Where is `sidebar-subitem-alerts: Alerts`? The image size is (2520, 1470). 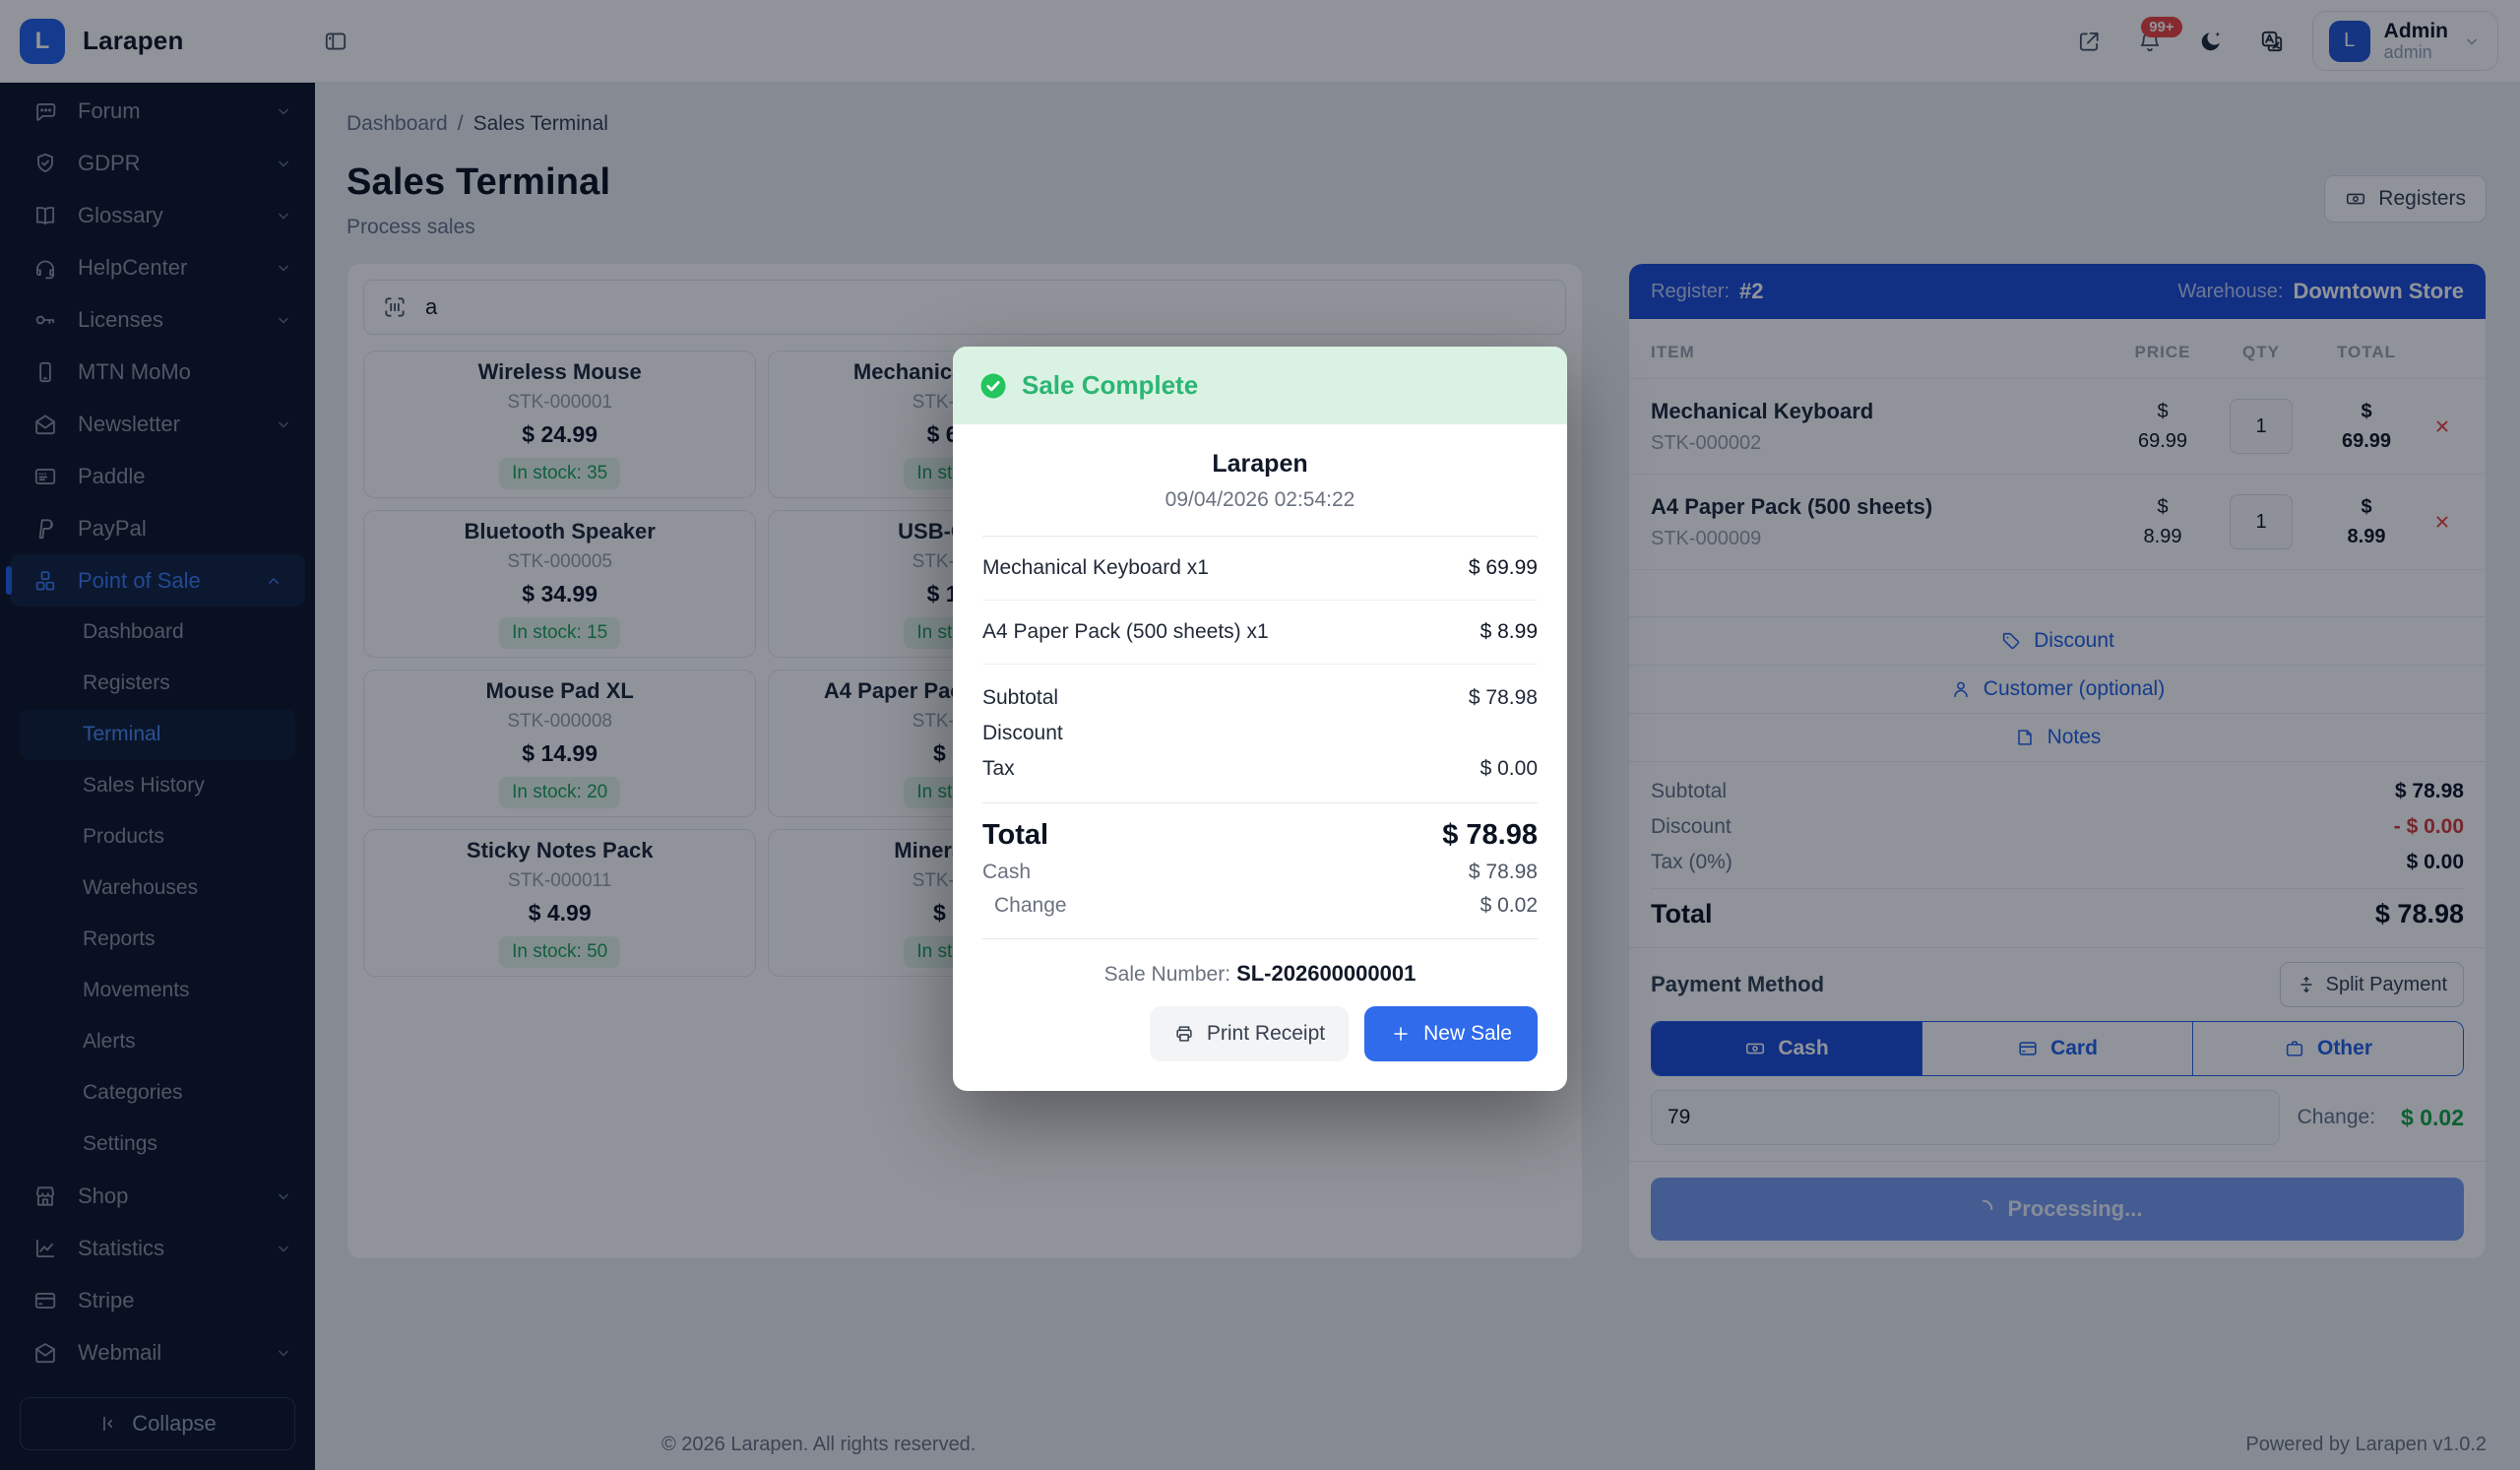
sidebar-subitem-alerts: Alerts is located at coordinates (157, 1041).